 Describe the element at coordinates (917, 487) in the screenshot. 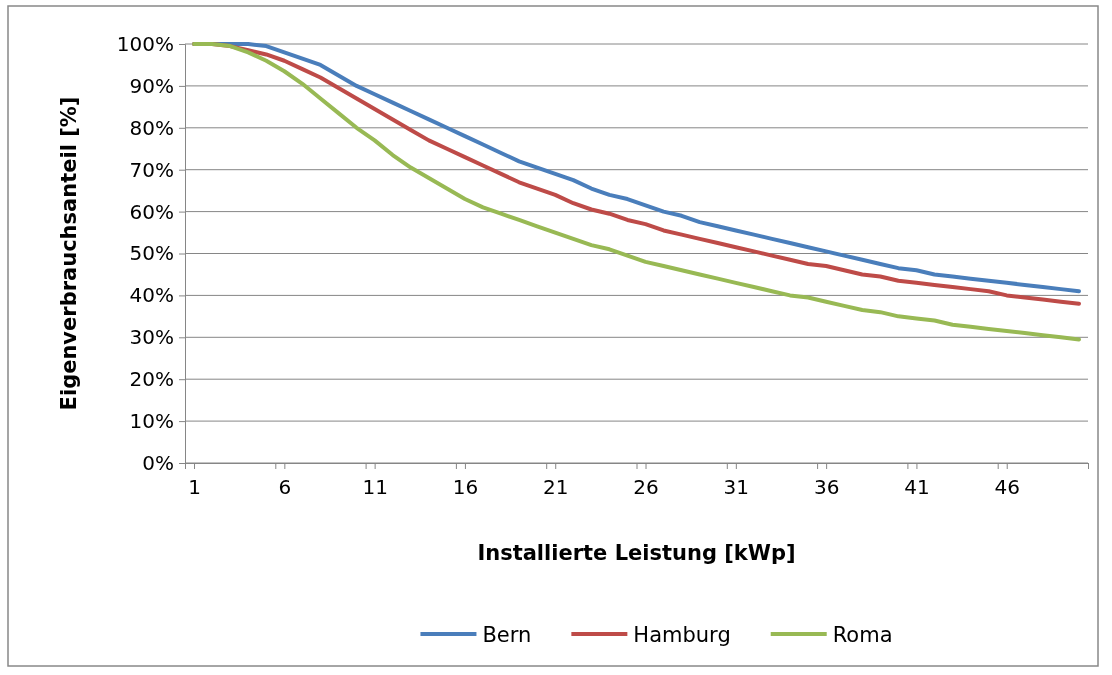

I see `x-tick-label: 41` at that location.